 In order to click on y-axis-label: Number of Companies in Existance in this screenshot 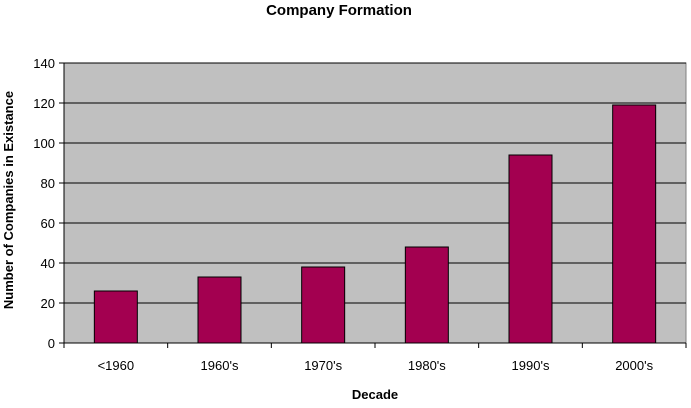, I will do `click(8, 200)`.